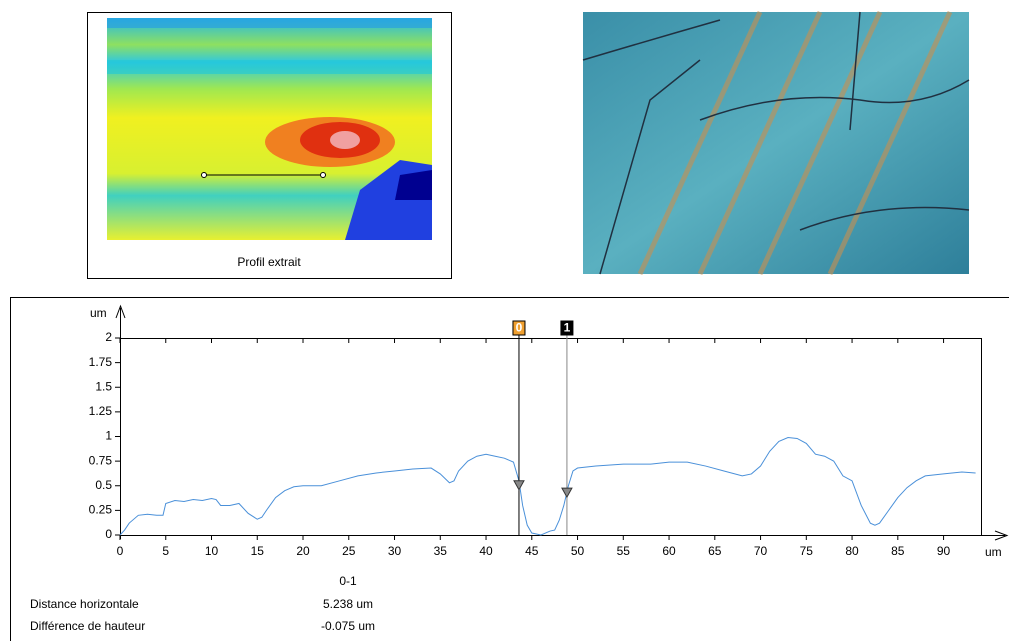  Describe the element at coordinates (103, 386) in the screenshot. I see `y-tick-label: 1.5` at that location.